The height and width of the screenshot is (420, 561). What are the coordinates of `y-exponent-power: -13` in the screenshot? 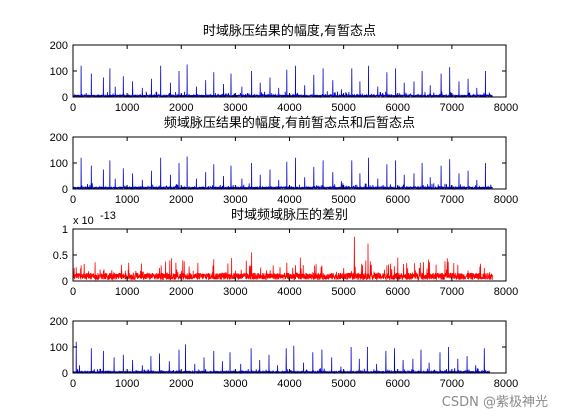 It's located at (108, 216).